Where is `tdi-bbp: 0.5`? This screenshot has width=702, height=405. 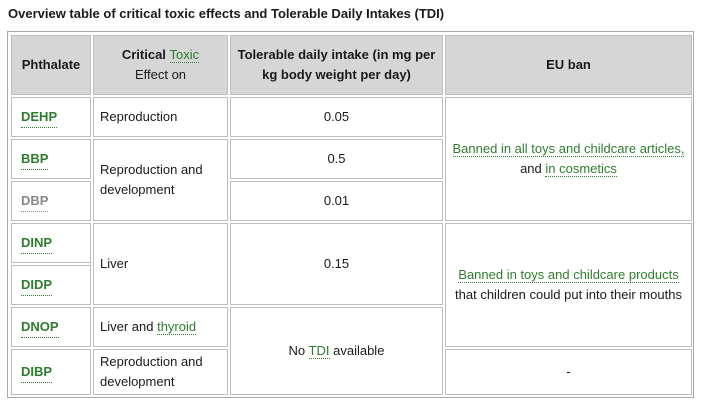
tdi-bbp: 0.5 is located at coordinates (336, 159).